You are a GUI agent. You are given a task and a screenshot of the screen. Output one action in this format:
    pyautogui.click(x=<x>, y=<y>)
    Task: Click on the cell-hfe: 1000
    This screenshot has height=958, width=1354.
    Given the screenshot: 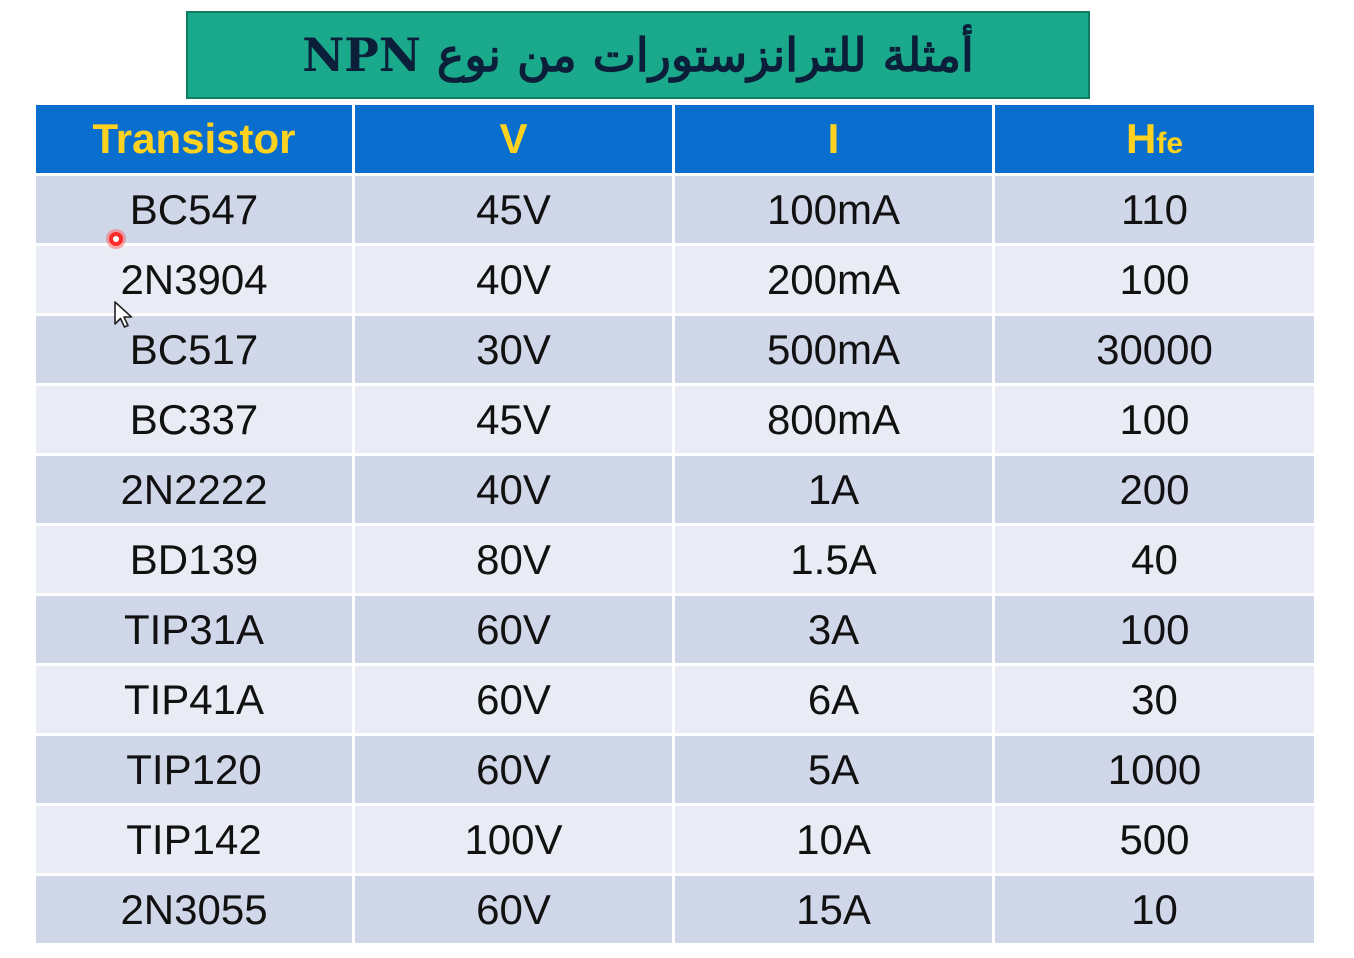 What is the action you would take?
    pyautogui.click(x=1154, y=768)
    